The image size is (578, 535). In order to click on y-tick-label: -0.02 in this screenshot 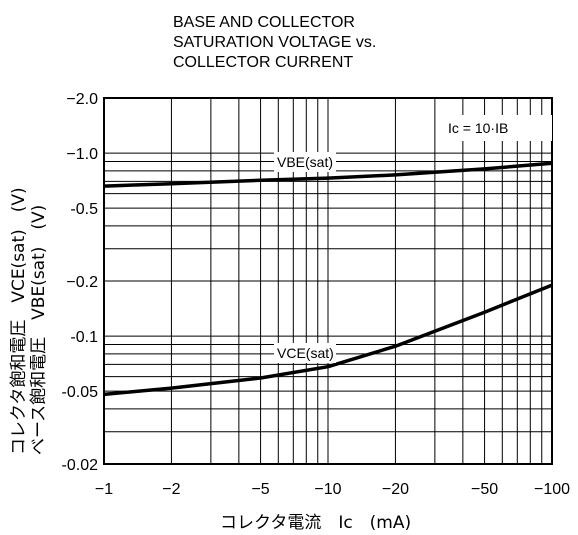, I will do `click(80, 465)`.